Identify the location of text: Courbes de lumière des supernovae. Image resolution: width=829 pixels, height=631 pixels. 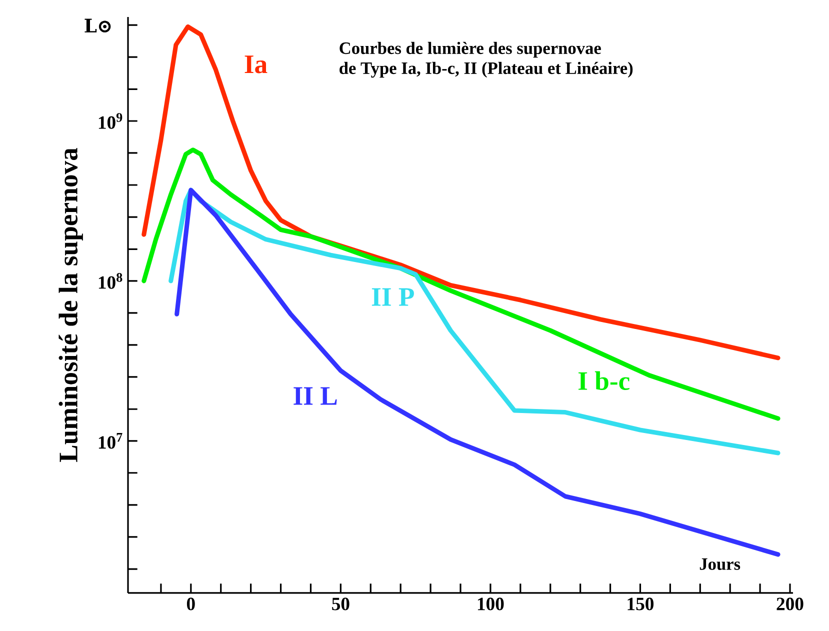
(470, 50).